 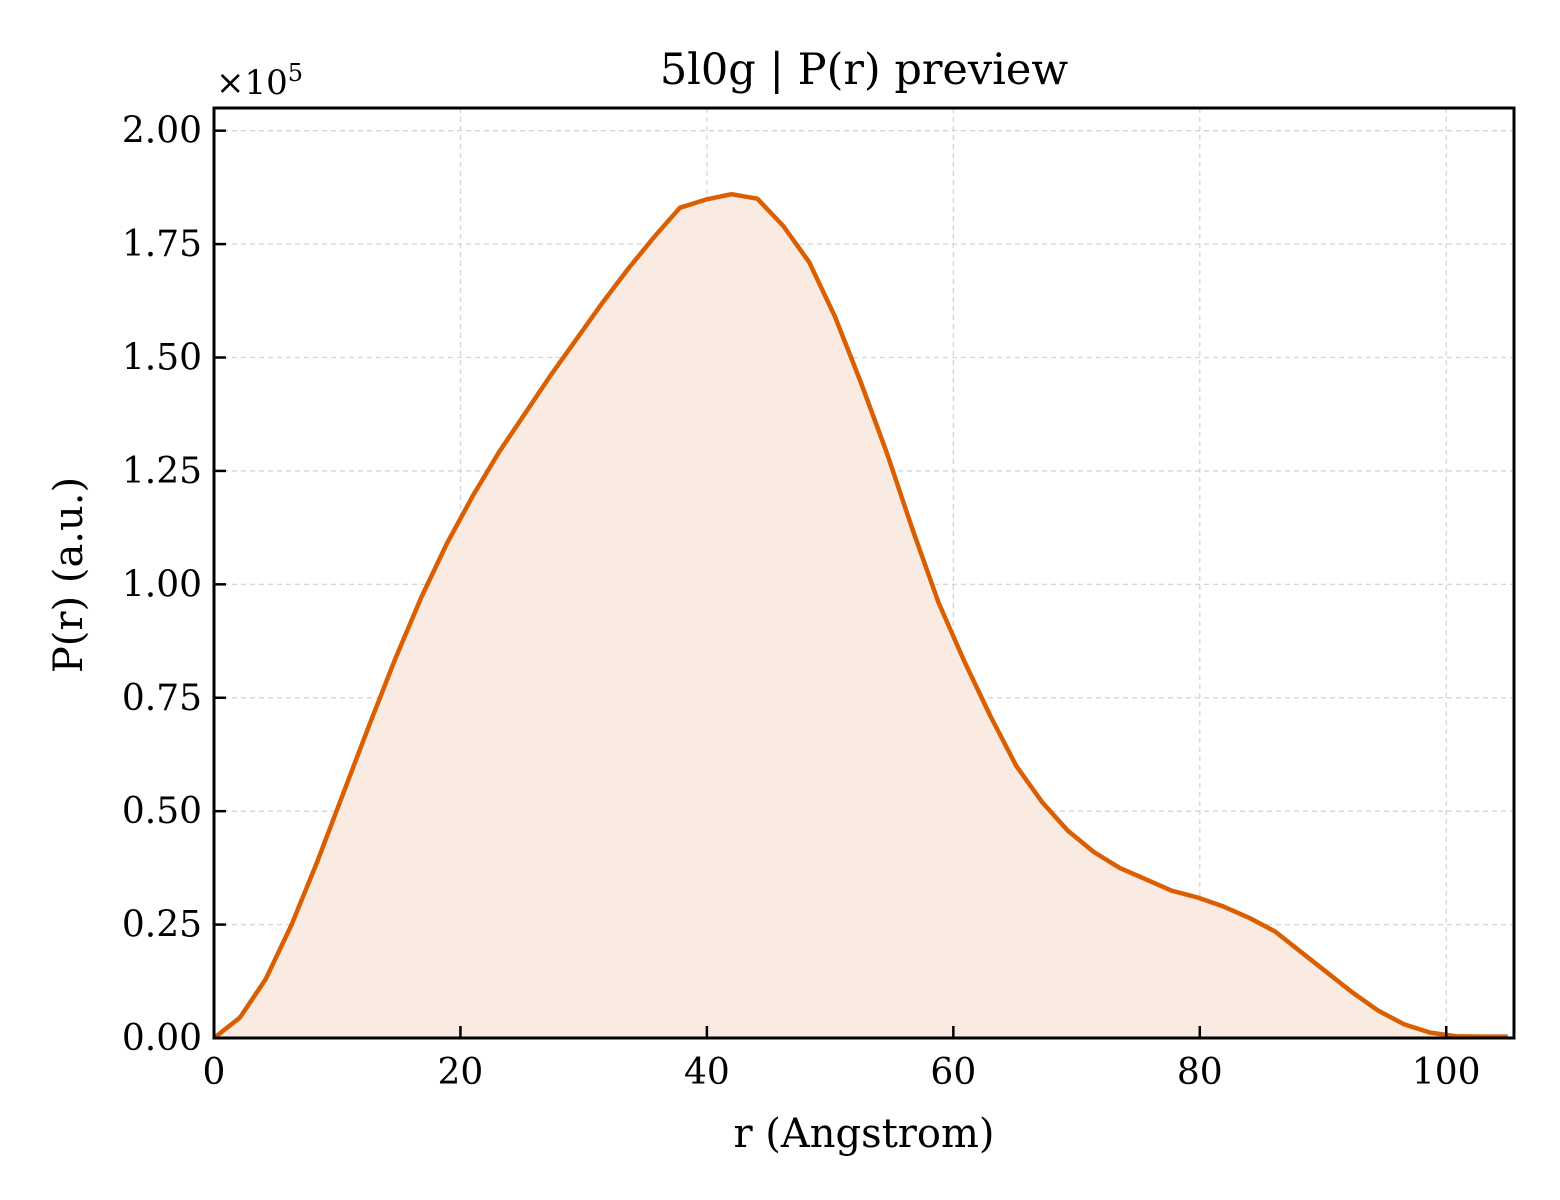 I want to click on y-multiplier: ×10⁵, so click(x=259, y=81).